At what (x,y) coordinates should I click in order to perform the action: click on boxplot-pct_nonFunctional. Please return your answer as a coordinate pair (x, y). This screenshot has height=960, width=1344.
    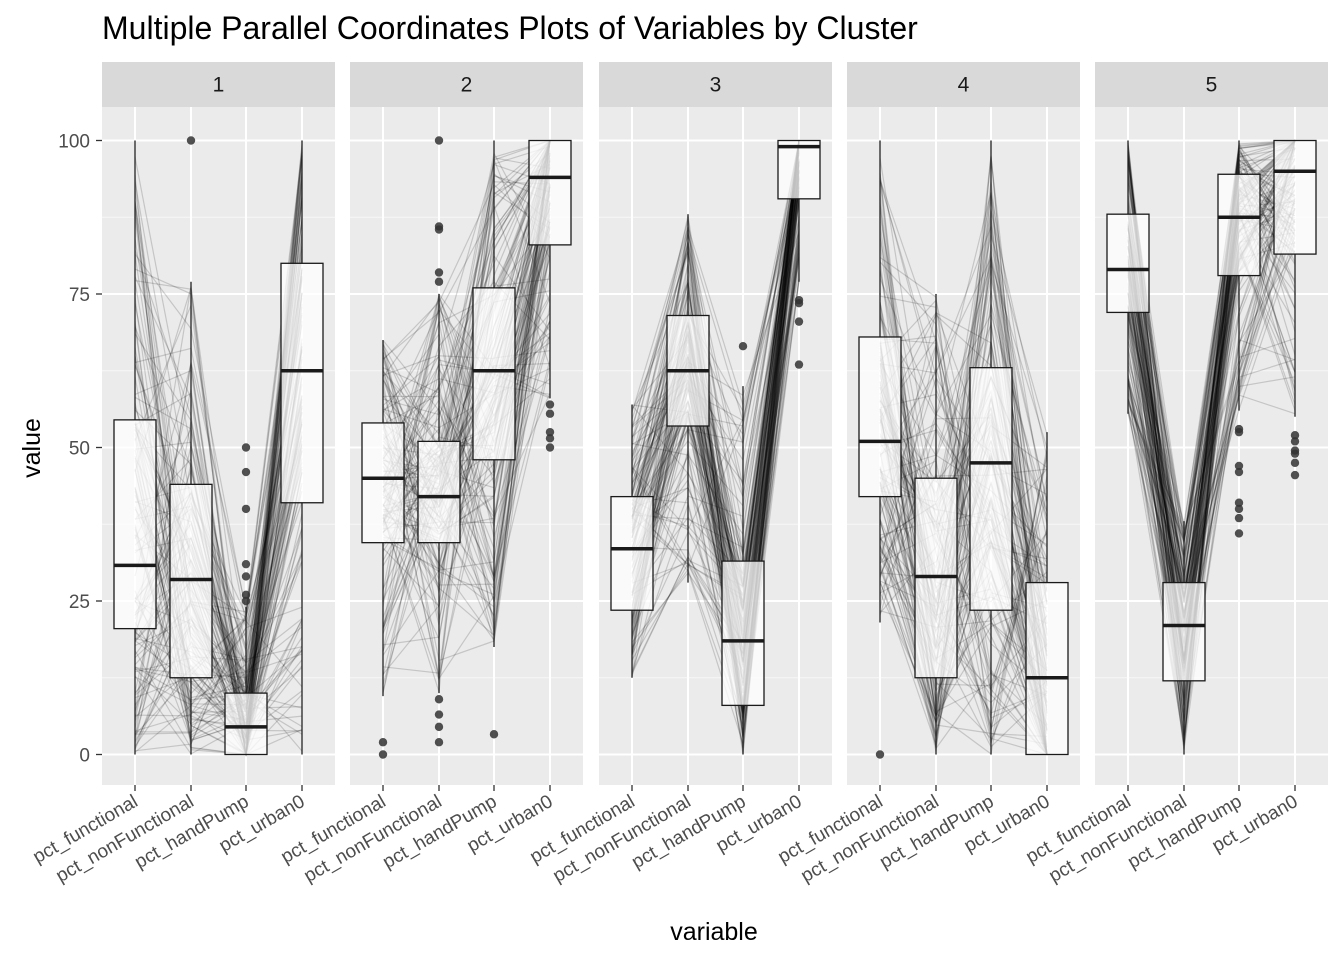
    Looking at the image, I should click on (1184, 638).